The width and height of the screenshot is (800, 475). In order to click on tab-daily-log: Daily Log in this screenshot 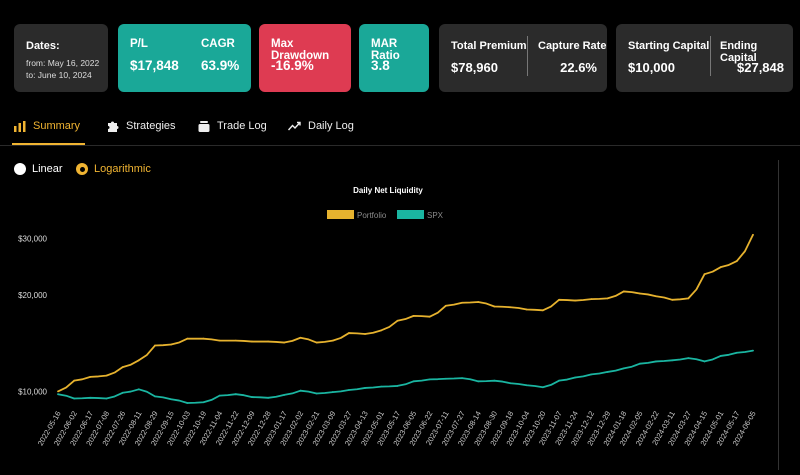, I will do `click(321, 126)`.